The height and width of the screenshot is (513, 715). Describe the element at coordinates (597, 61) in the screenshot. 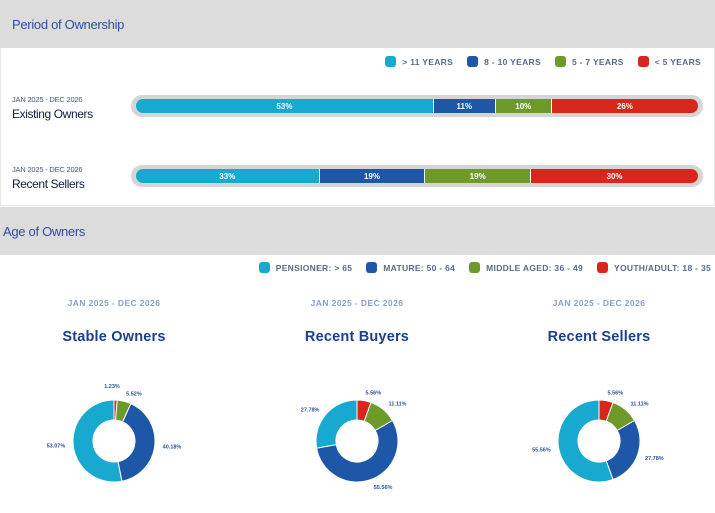

I see `legend-label: 5 - 7 YEARS` at that location.